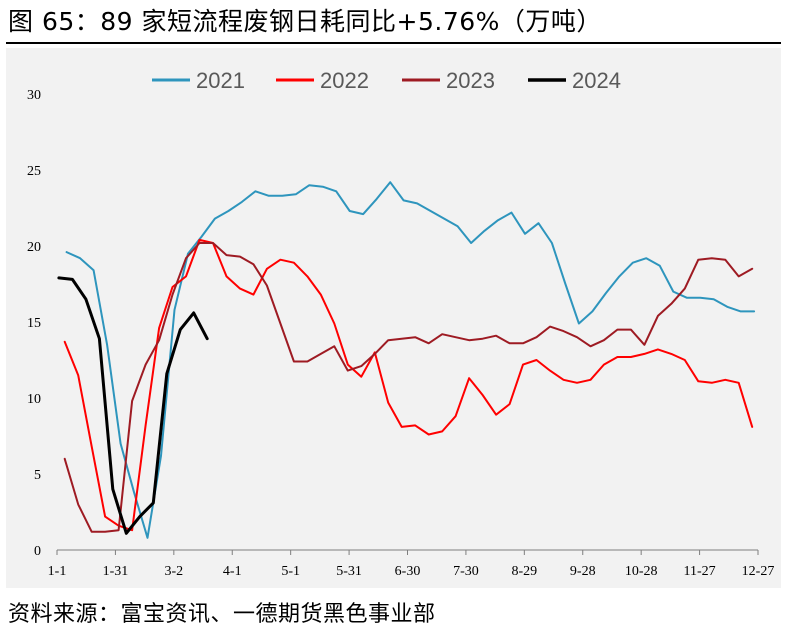 This screenshot has height=633, width=802. I want to click on x-tick-label: 4-1, so click(232, 571).